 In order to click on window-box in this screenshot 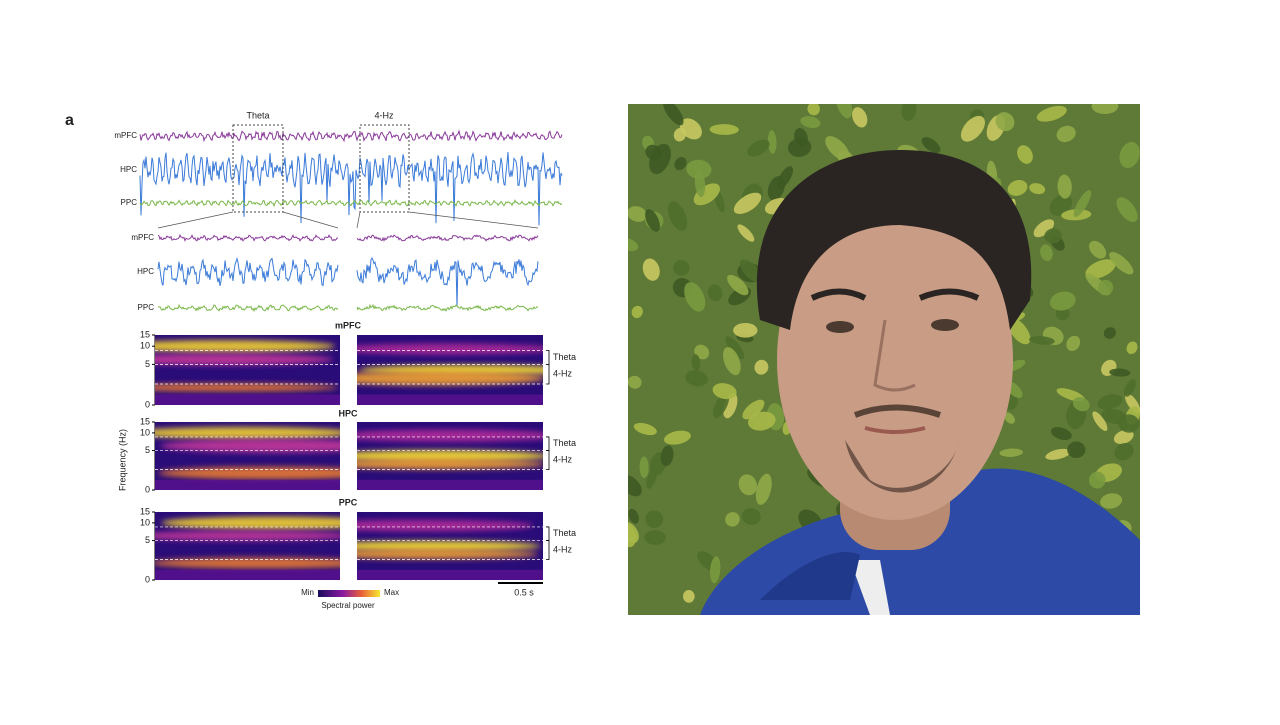, I will do `click(384, 168)`.